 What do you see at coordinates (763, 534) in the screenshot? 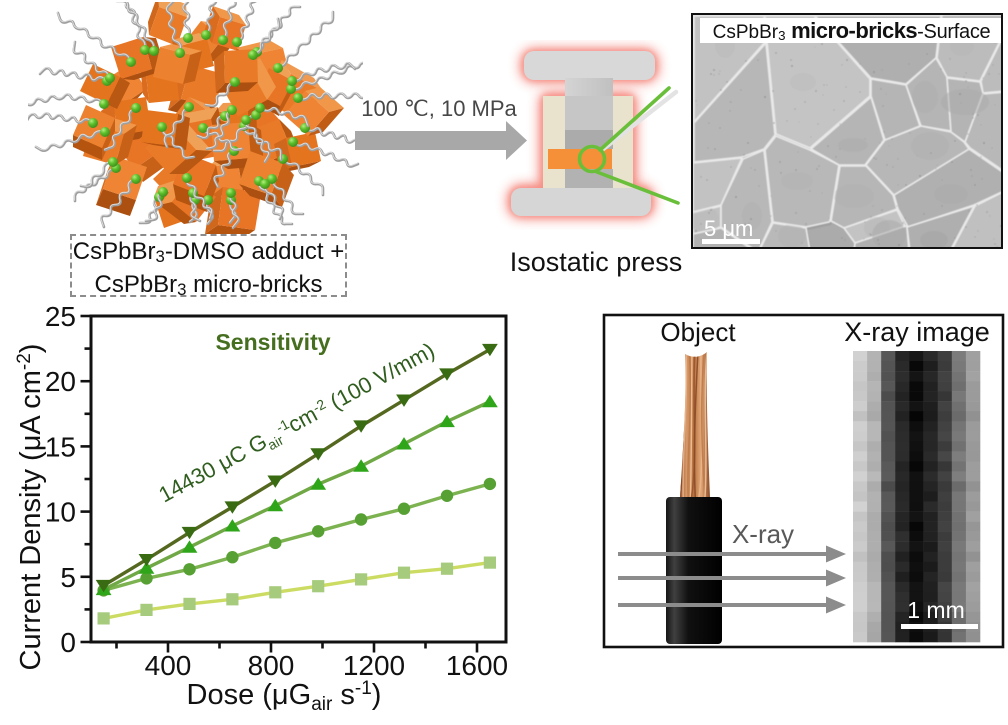
I see `svg-text: X-ray` at bounding box center [763, 534].